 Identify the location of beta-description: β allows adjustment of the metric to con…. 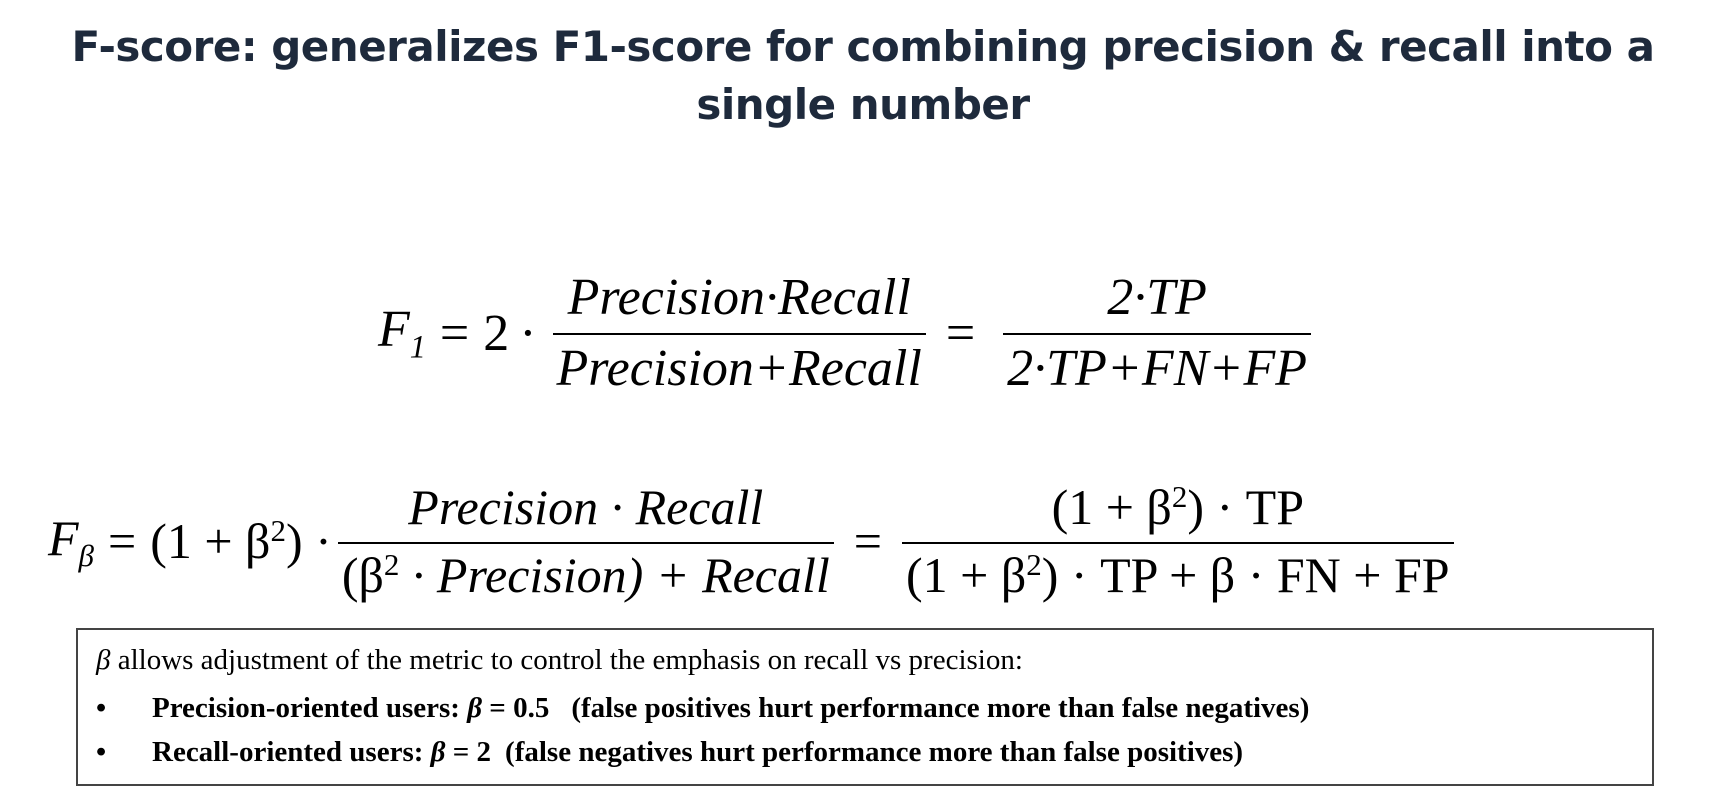
(559, 660).